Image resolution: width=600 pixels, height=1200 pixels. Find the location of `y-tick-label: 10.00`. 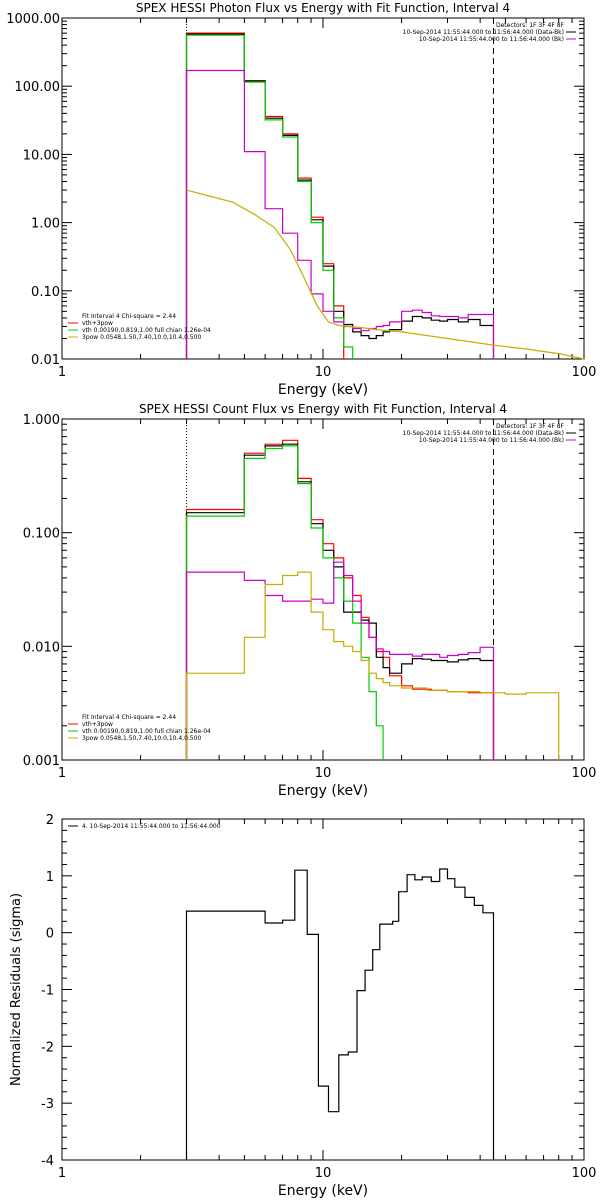

y-tick-label: 10.00 is located at coordinates (41, 155).